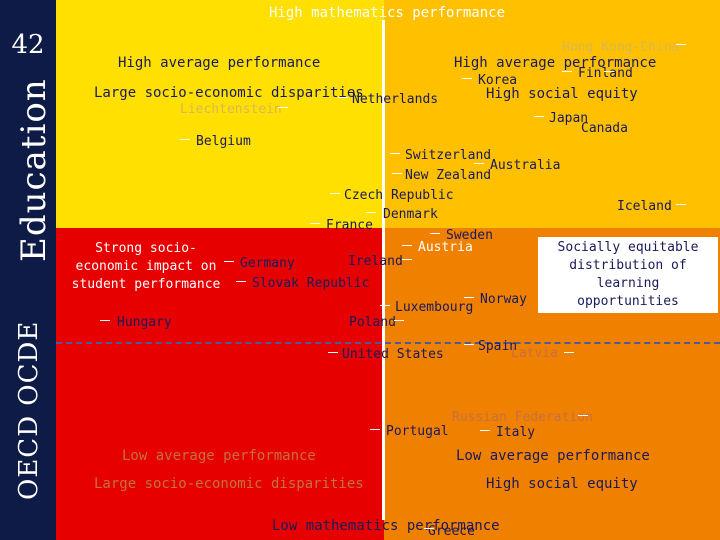 The image size is (720, 540). Describe the element at coordinates (229, 484) in the screenshot. I see `quadrant-ll-line2: Large socio-economic disparities` at that location.